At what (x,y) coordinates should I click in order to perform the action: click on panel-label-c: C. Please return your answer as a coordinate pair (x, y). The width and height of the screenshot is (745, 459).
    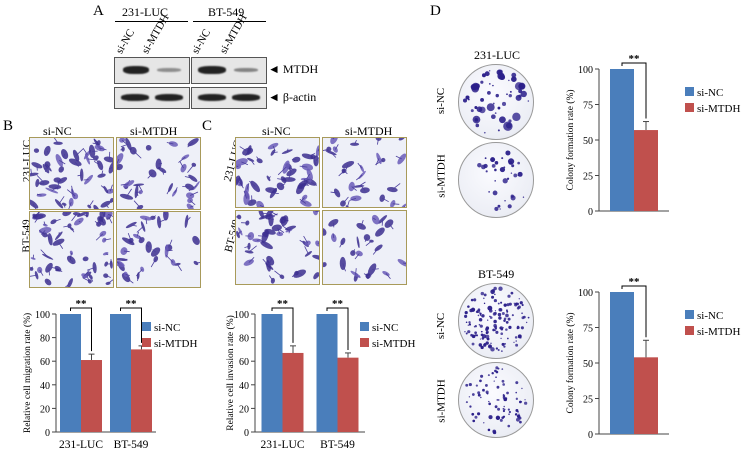
    Looking at the image, I should click on (207, 126).